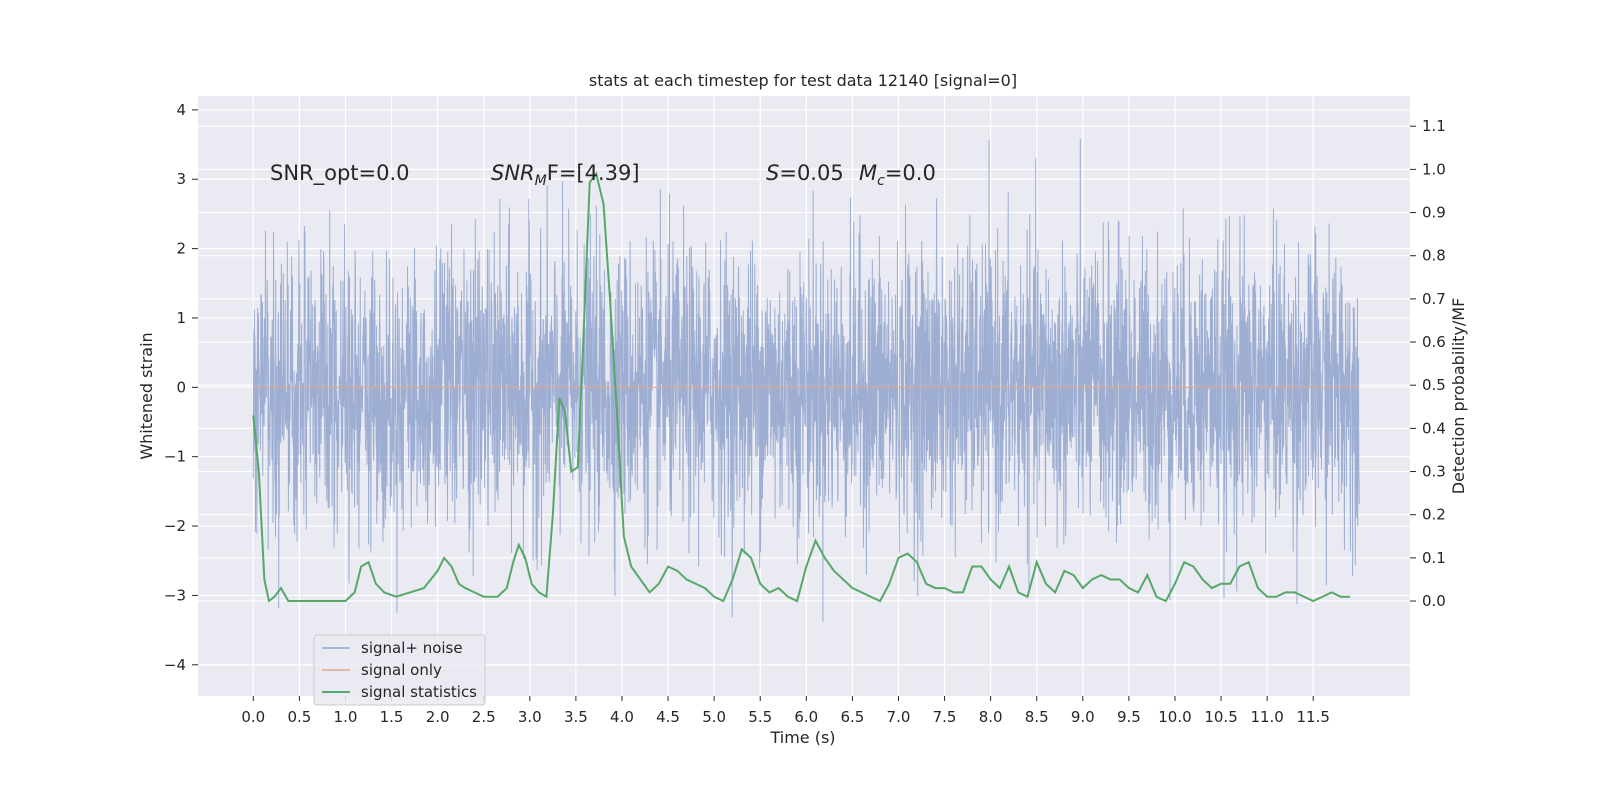  What do you see at coordinates (175, 526) in the screenshot?
I see `y-tick-label-2: −2` at bounding box center [175, 526].